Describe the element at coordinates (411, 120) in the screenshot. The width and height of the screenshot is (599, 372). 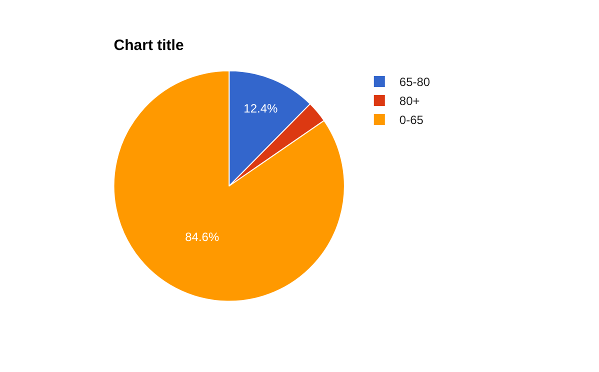
I see `legend-label: 0-65` at that location.